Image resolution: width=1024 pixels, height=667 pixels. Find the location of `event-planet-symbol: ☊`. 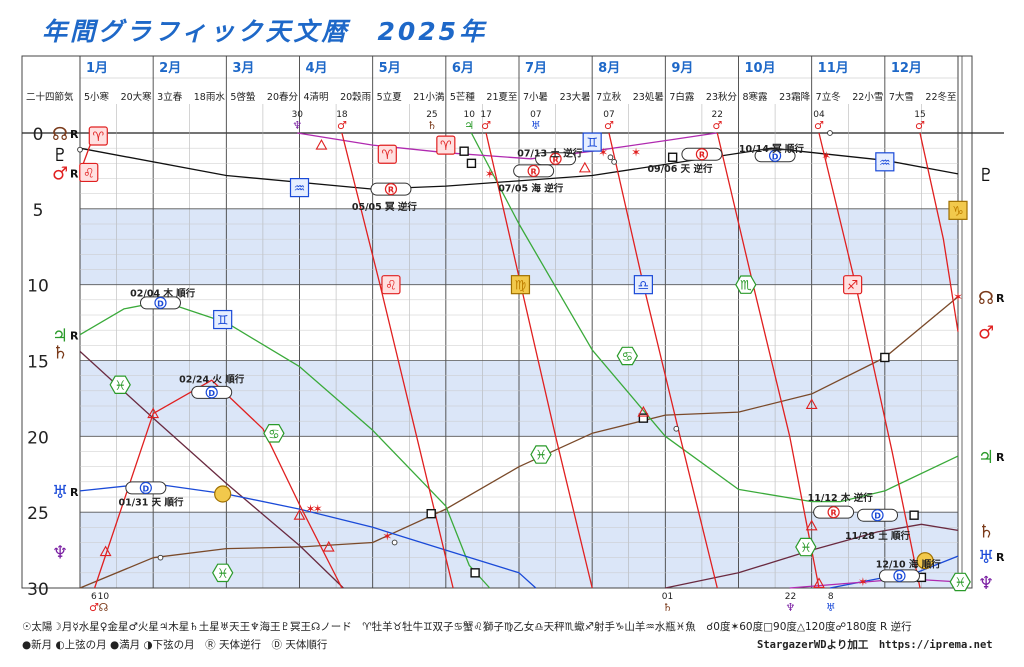

event-planet-symbol: ☊ is located at coordinates (104, 607).